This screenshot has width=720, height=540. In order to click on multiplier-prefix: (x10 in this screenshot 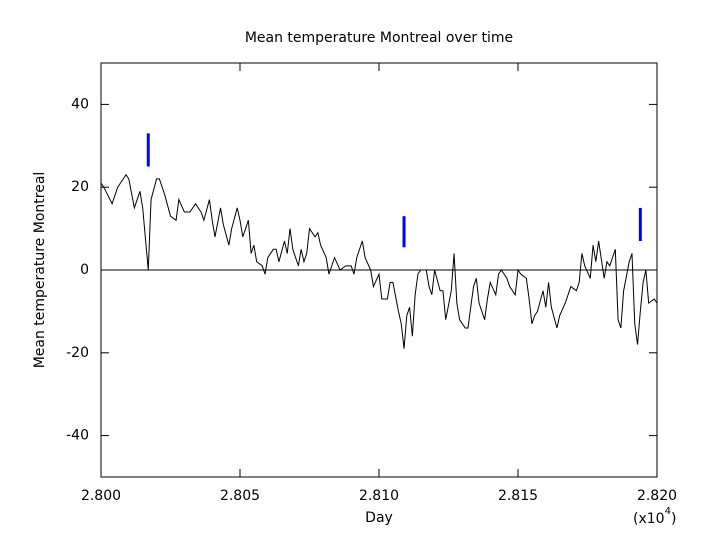, I will do `click(649, 519)`.